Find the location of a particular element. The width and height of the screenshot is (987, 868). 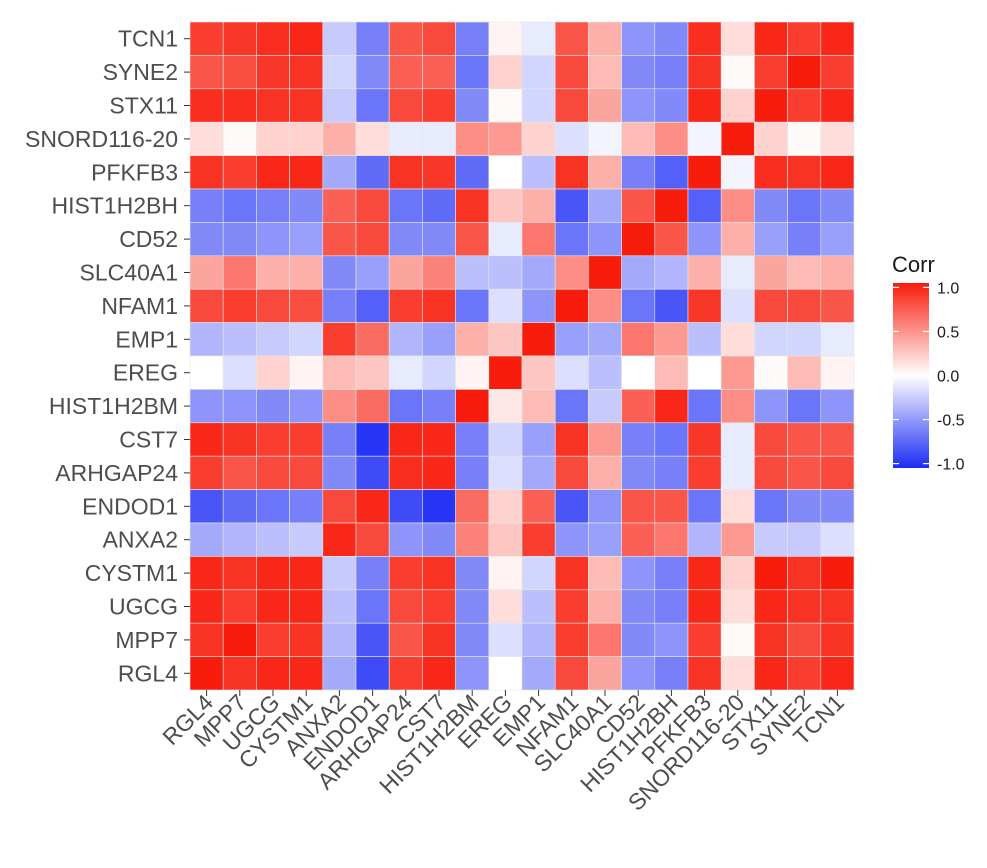

heatmap-cell-SLC40A1-NFAM1 is located at coordinates (571, 272).